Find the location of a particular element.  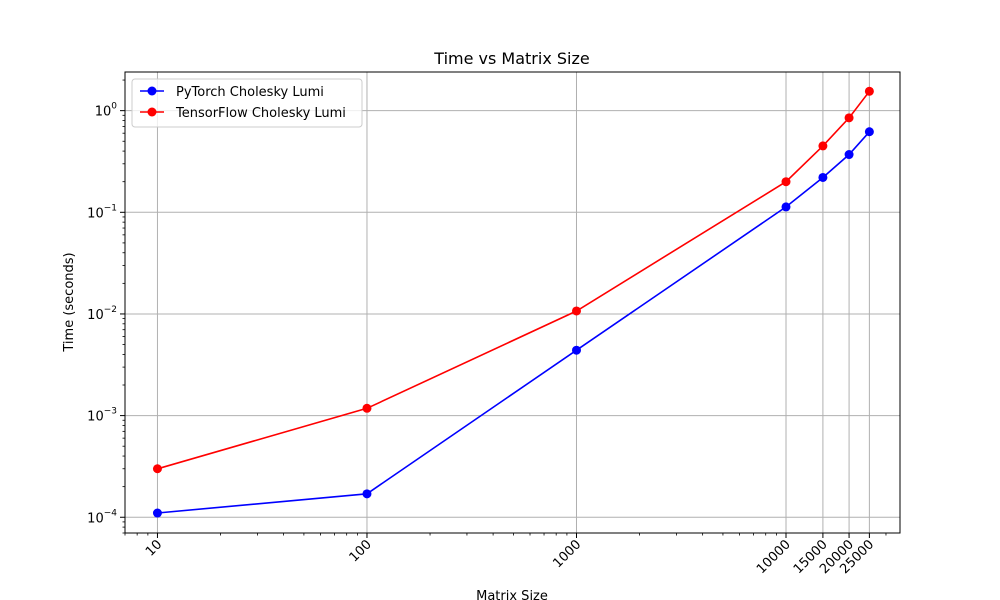

x-tick-label: 10 is located at coordinates (154, 548).